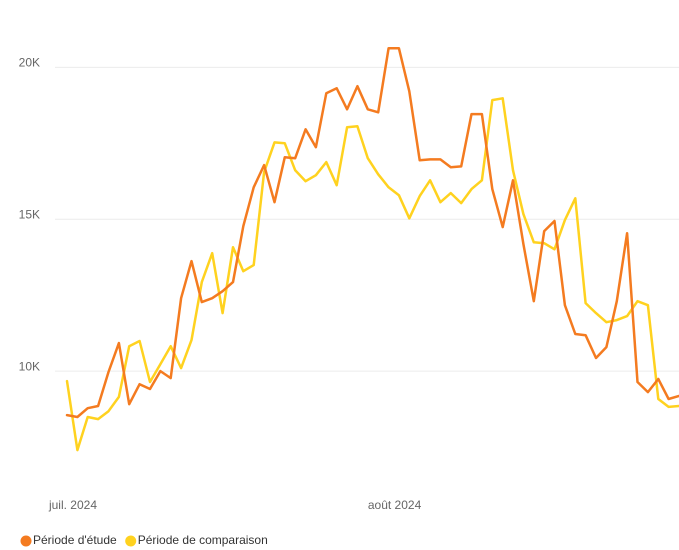  What do you see at coordinates (29, 214) in the screenshot?
I see `y-tick-label: 15K` at bounding box center [29, 214].